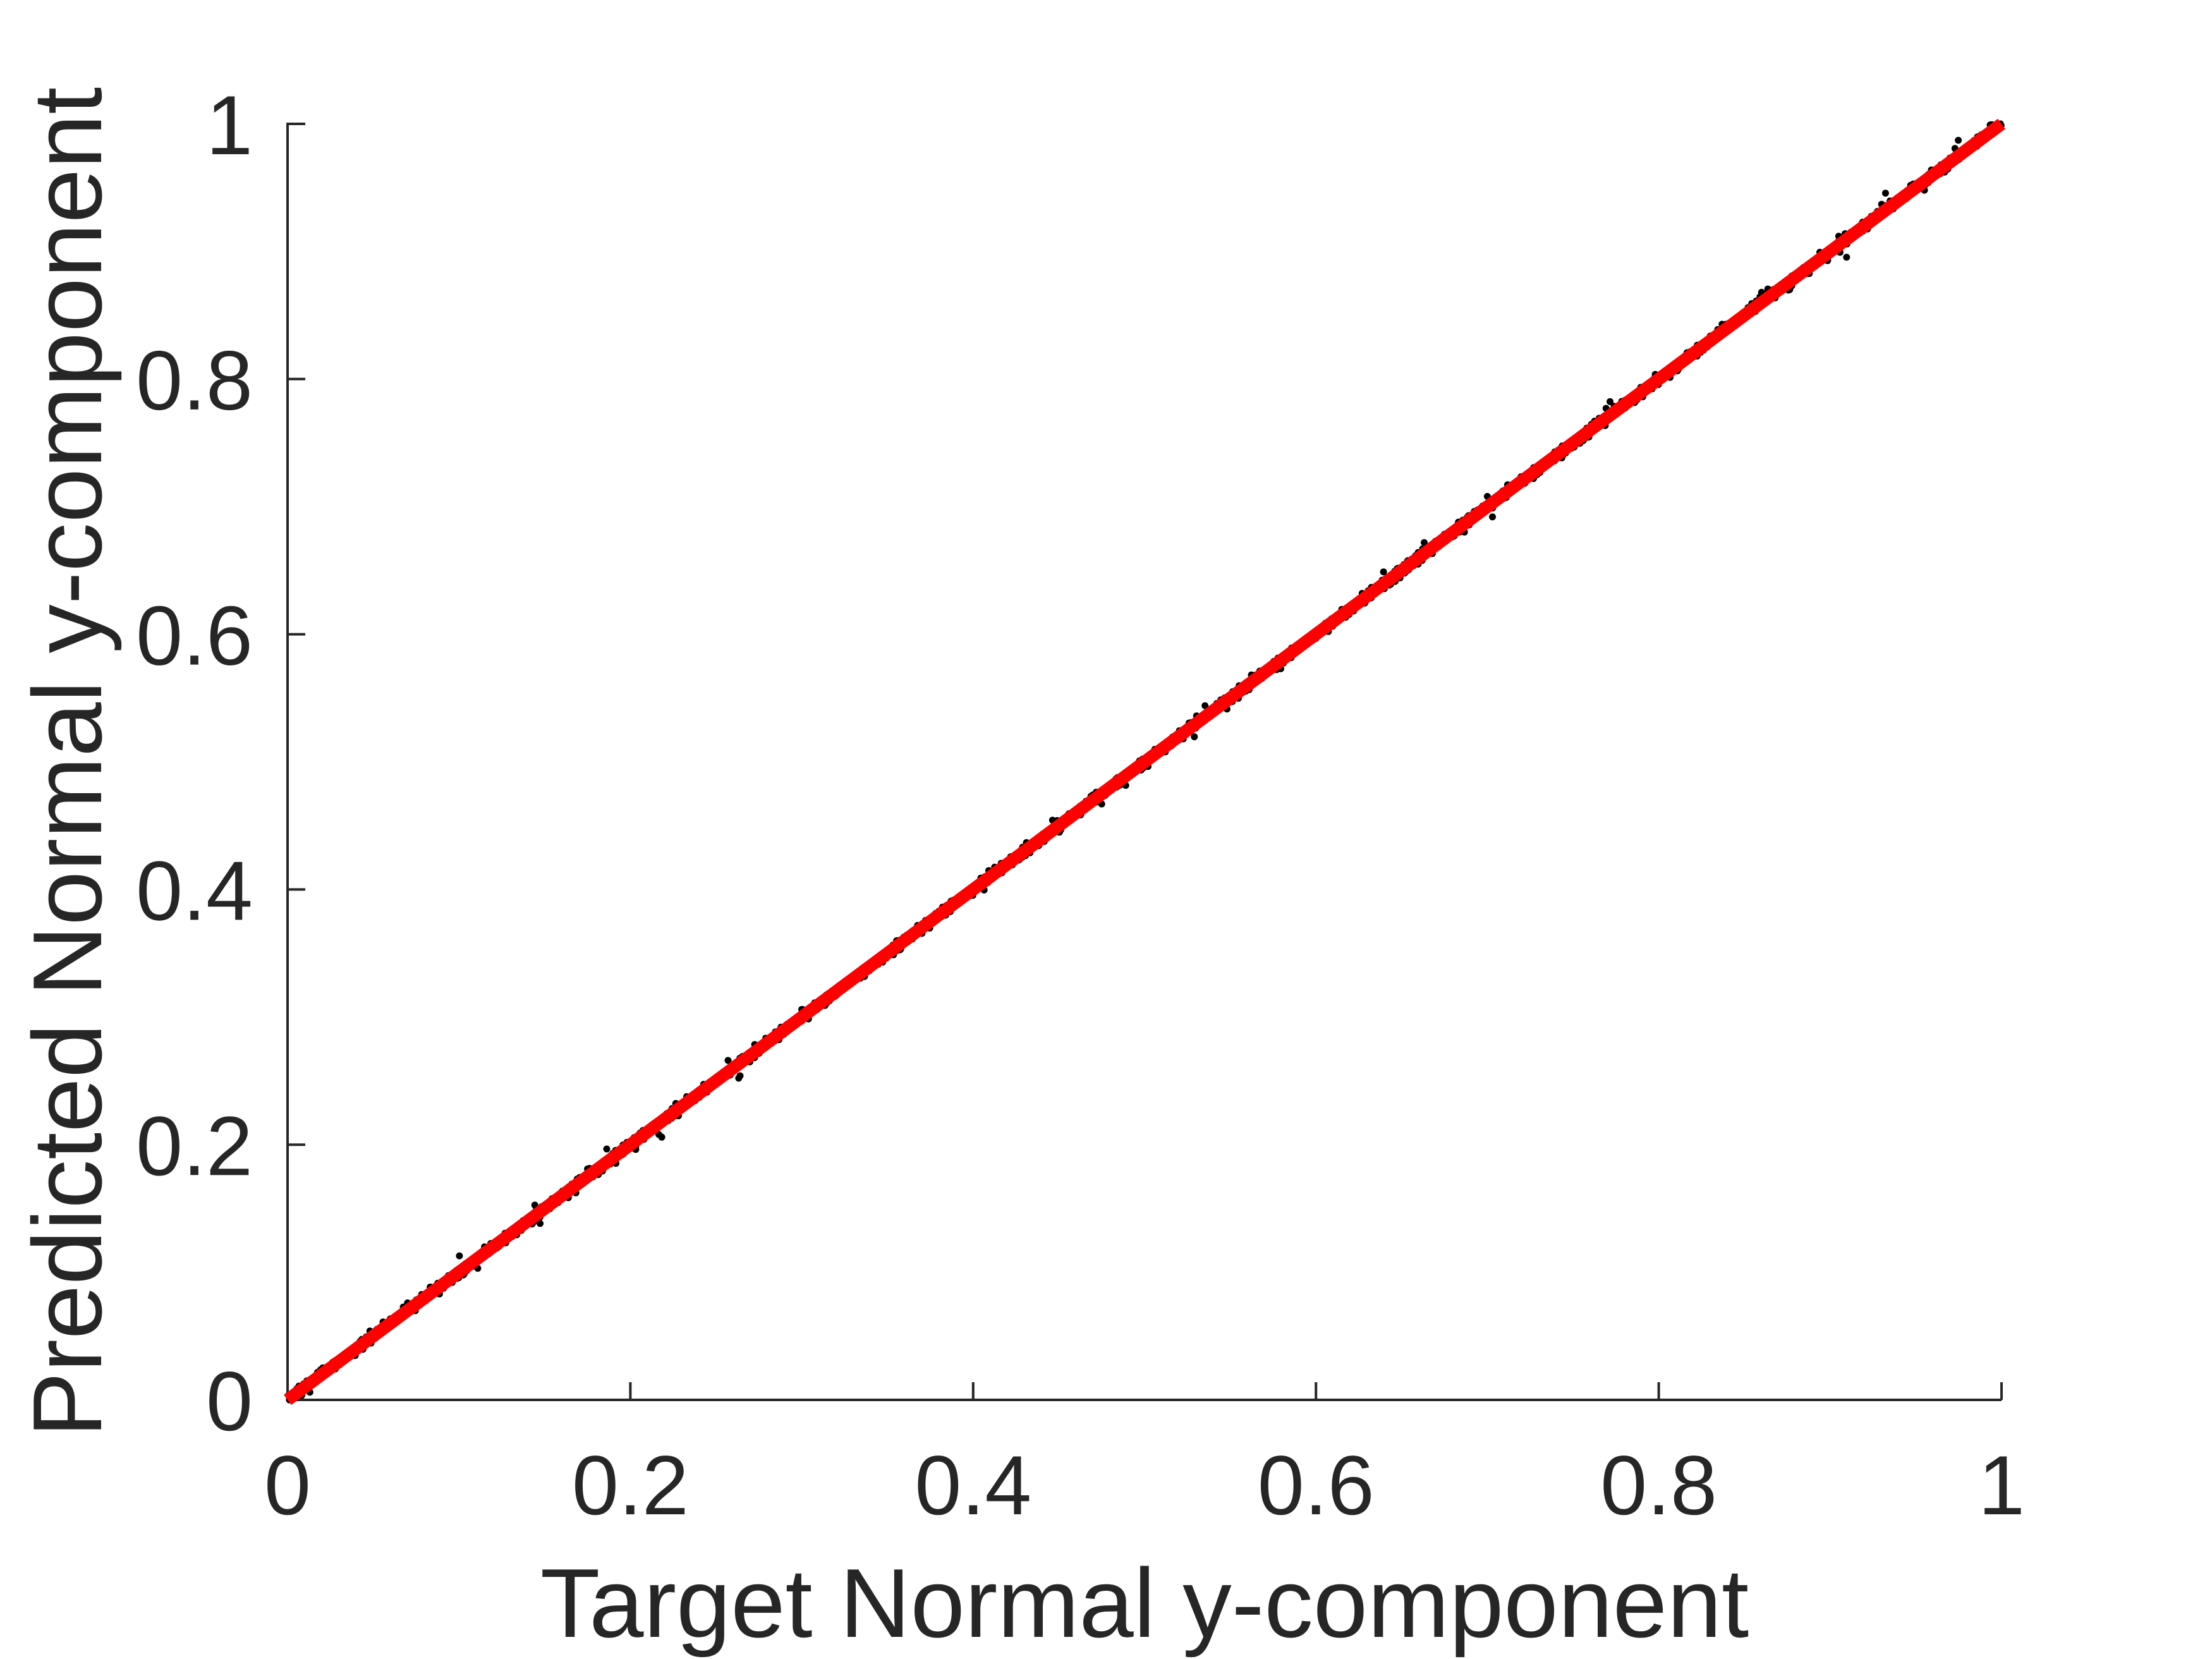 This screenshot has width=2212, height=1659. What do you see at coordinates (1144, 1391) in the screenshot?
I see `x-tick-marks` at bounding box center [1144, 1391].